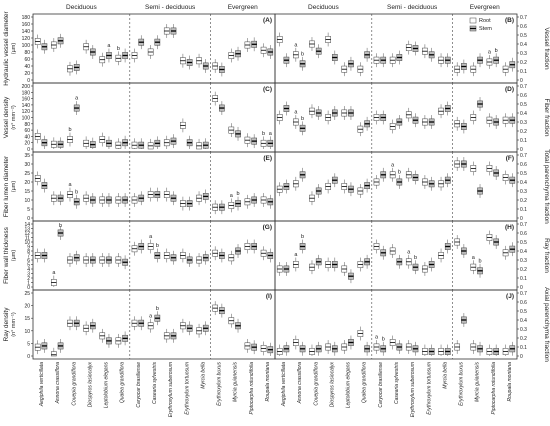 The width and height of the screenshot is (550, 426). Describe the element at coordinates (485, 7) in the screenshot. I see `group-label: Evergreen` at that location.